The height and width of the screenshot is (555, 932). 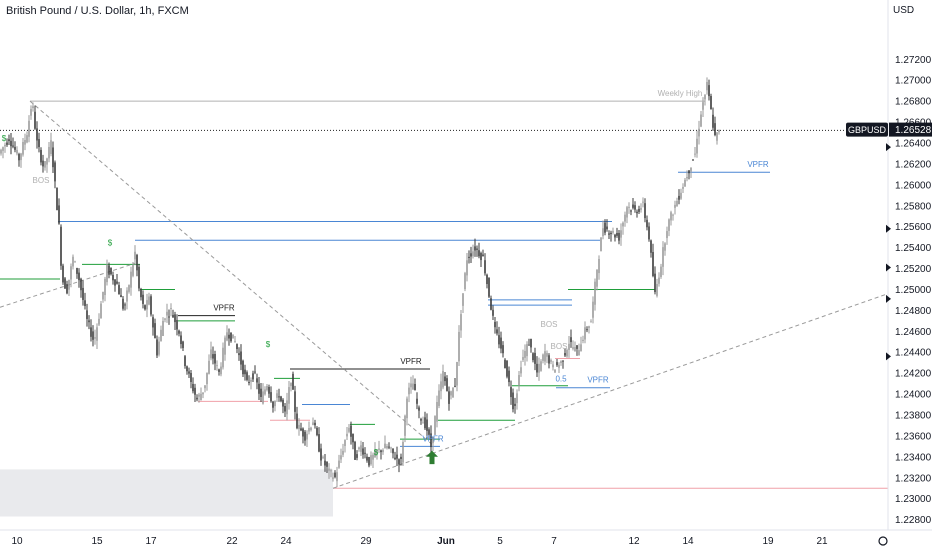 What do you see at coordinates (432, 457) in the screenshot?
I see `up-arrow-icon` at bounding box center [432, 457].